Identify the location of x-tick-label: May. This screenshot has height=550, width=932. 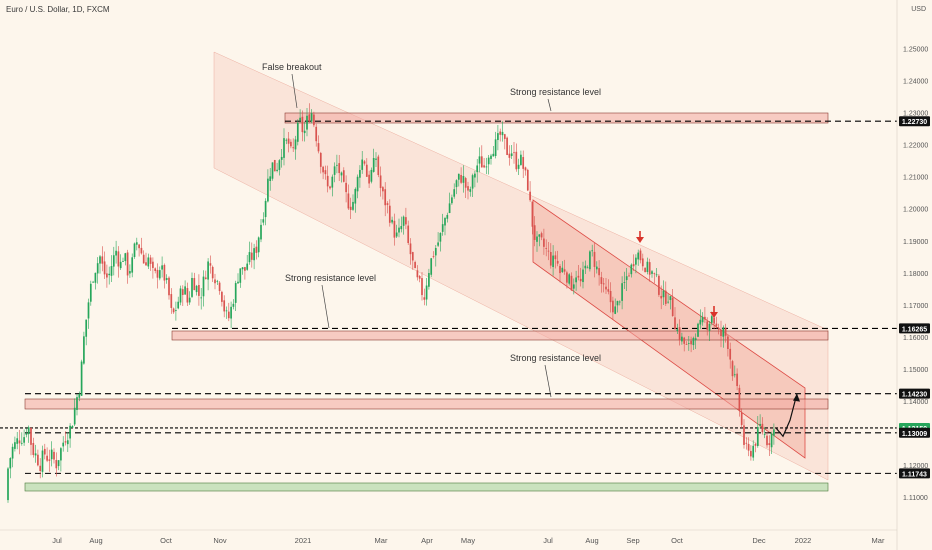
(468, 540).